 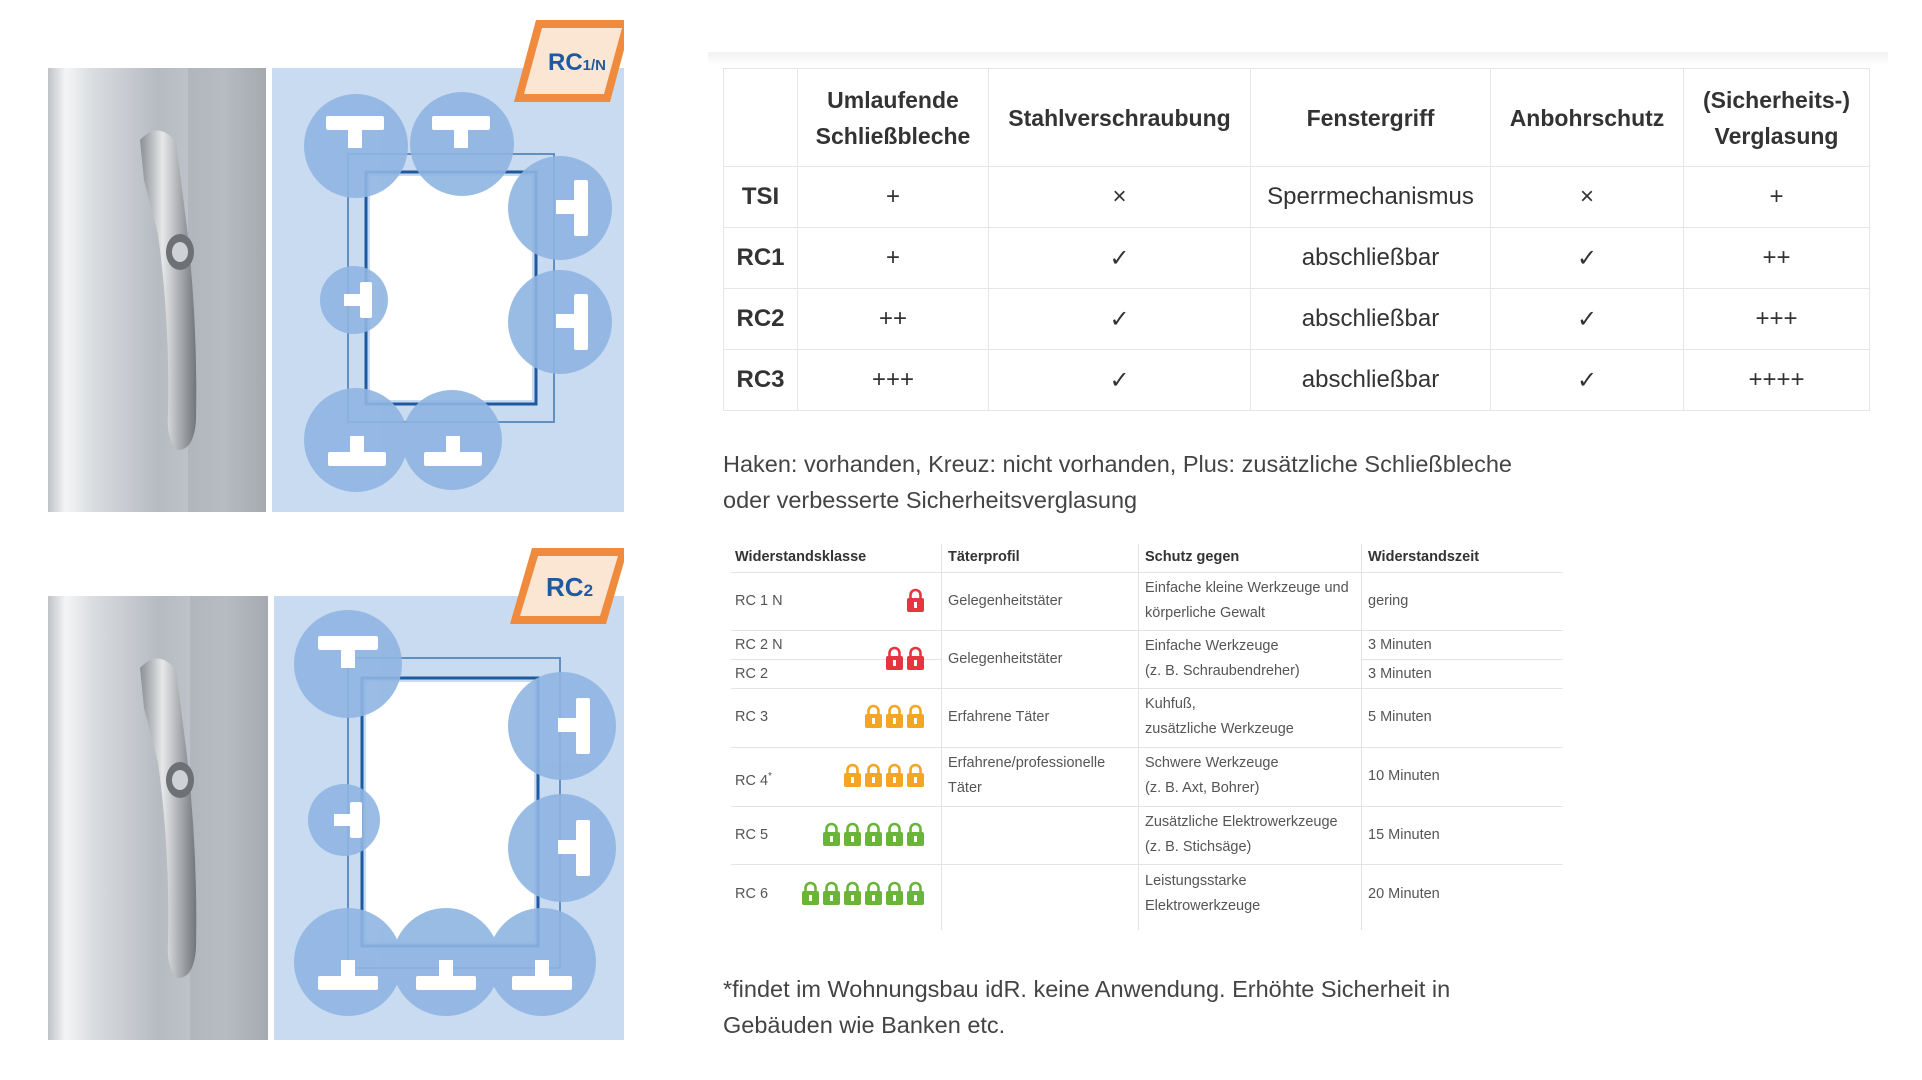 I want to click on cell-verglasung: +, so click(x=1776, y=197).